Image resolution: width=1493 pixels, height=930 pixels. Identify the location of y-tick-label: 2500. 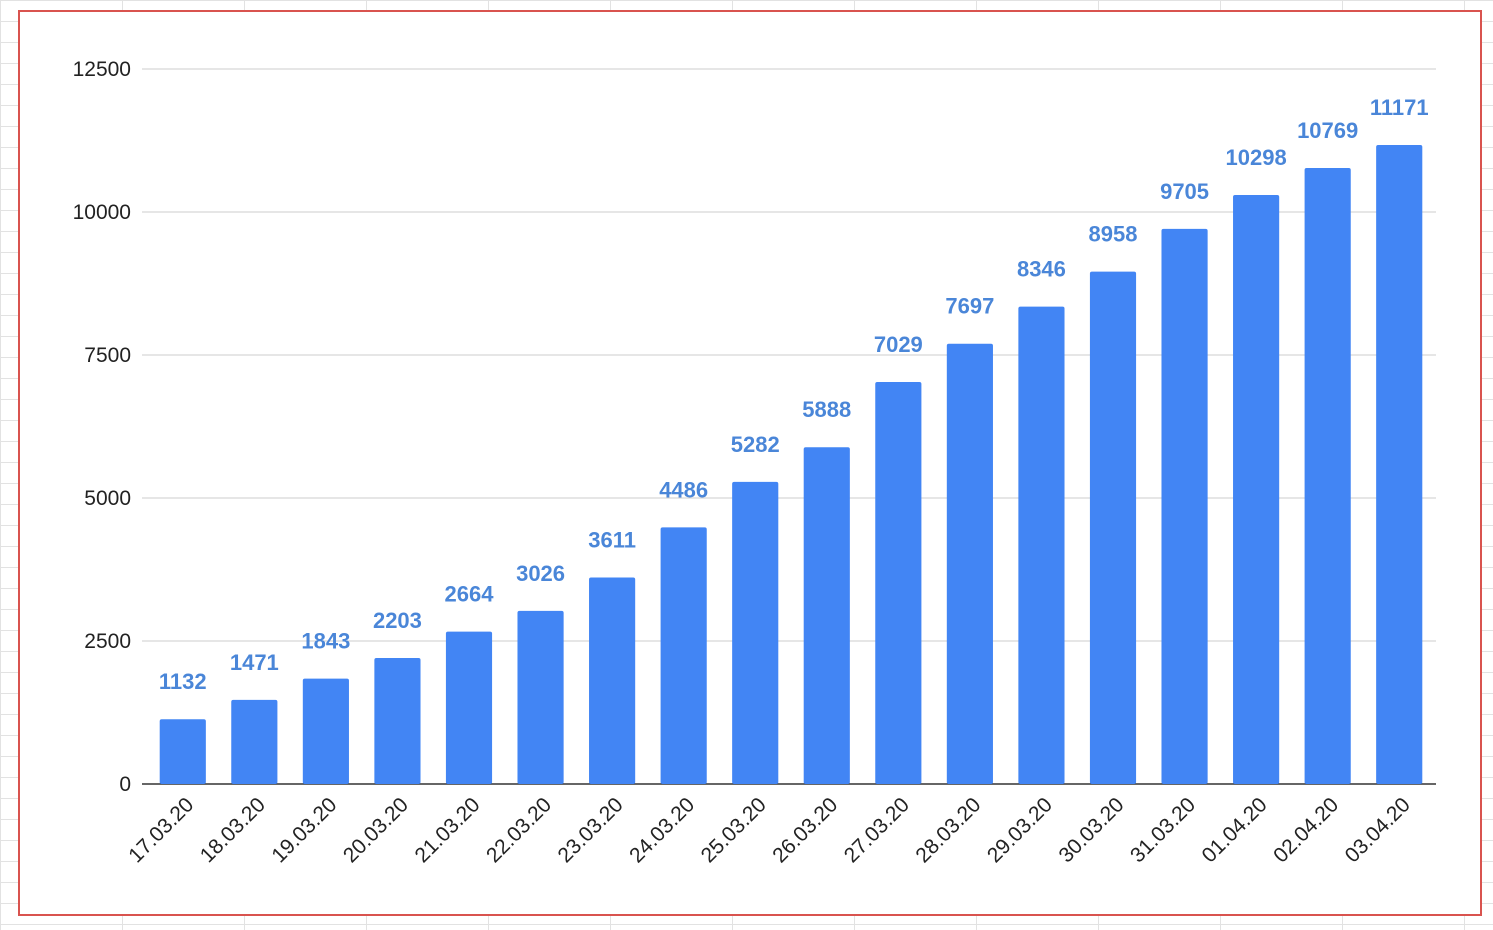
(107, 641).